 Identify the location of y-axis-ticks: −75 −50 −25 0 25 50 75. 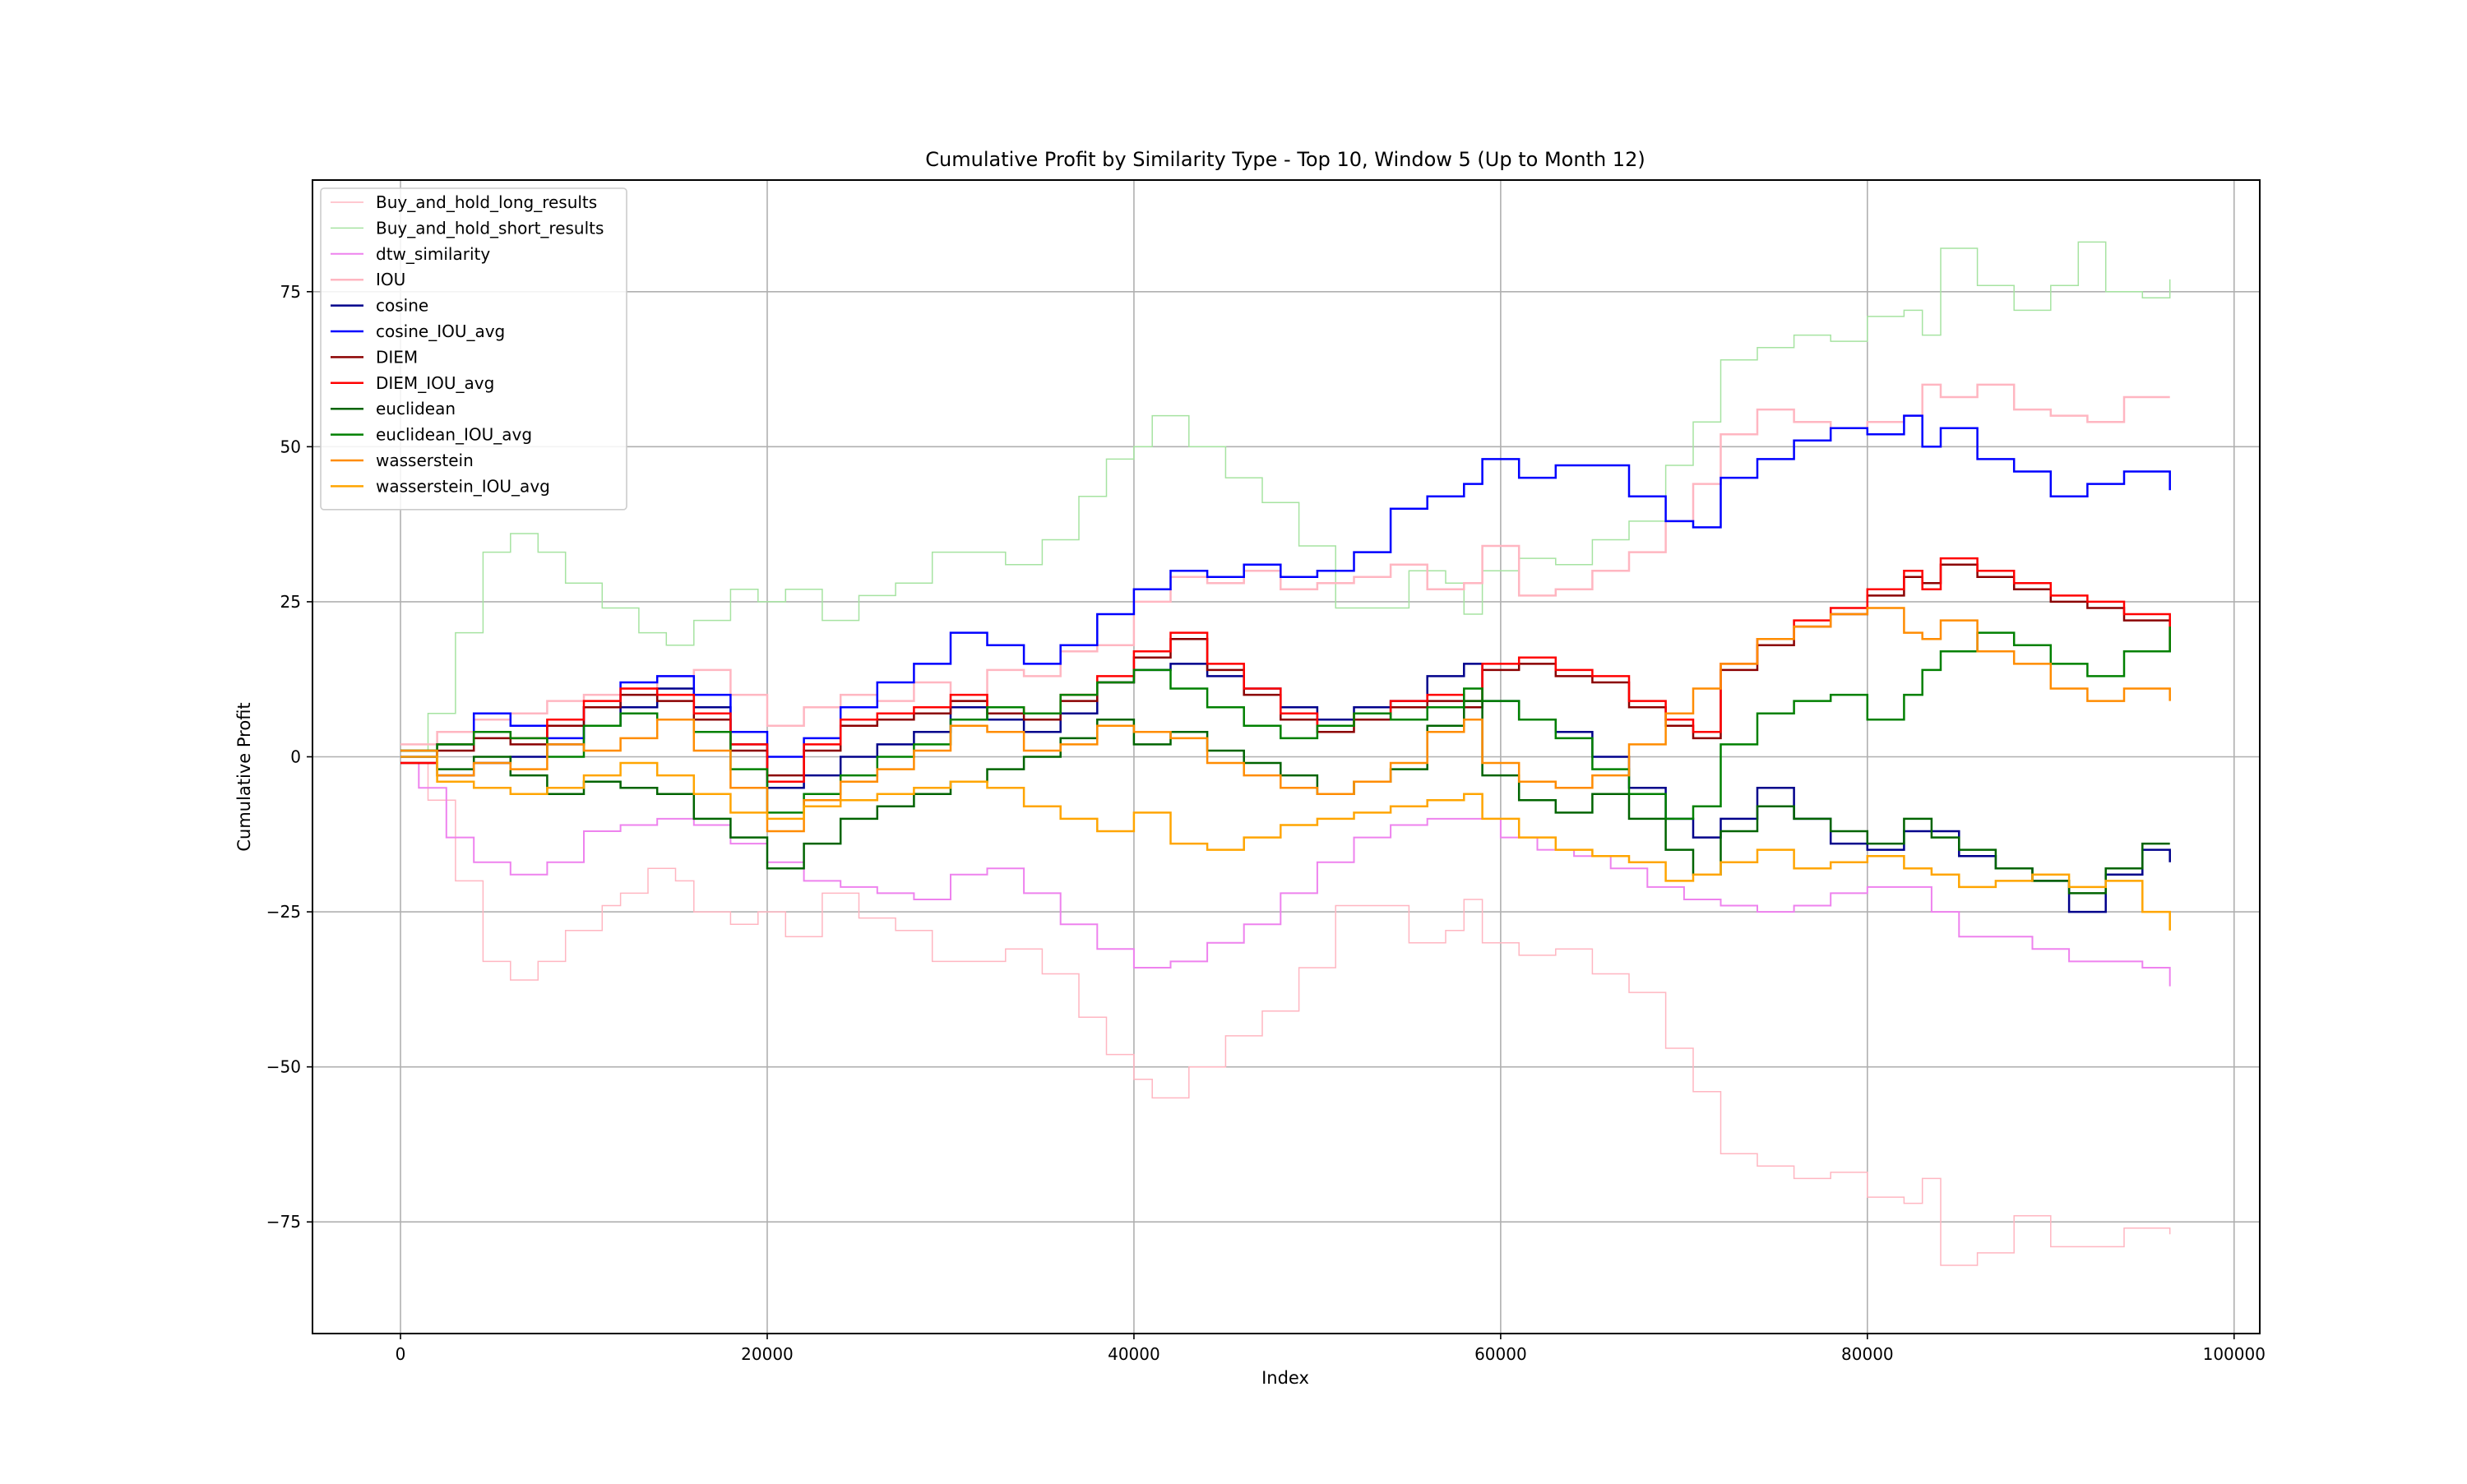
(289, 757).